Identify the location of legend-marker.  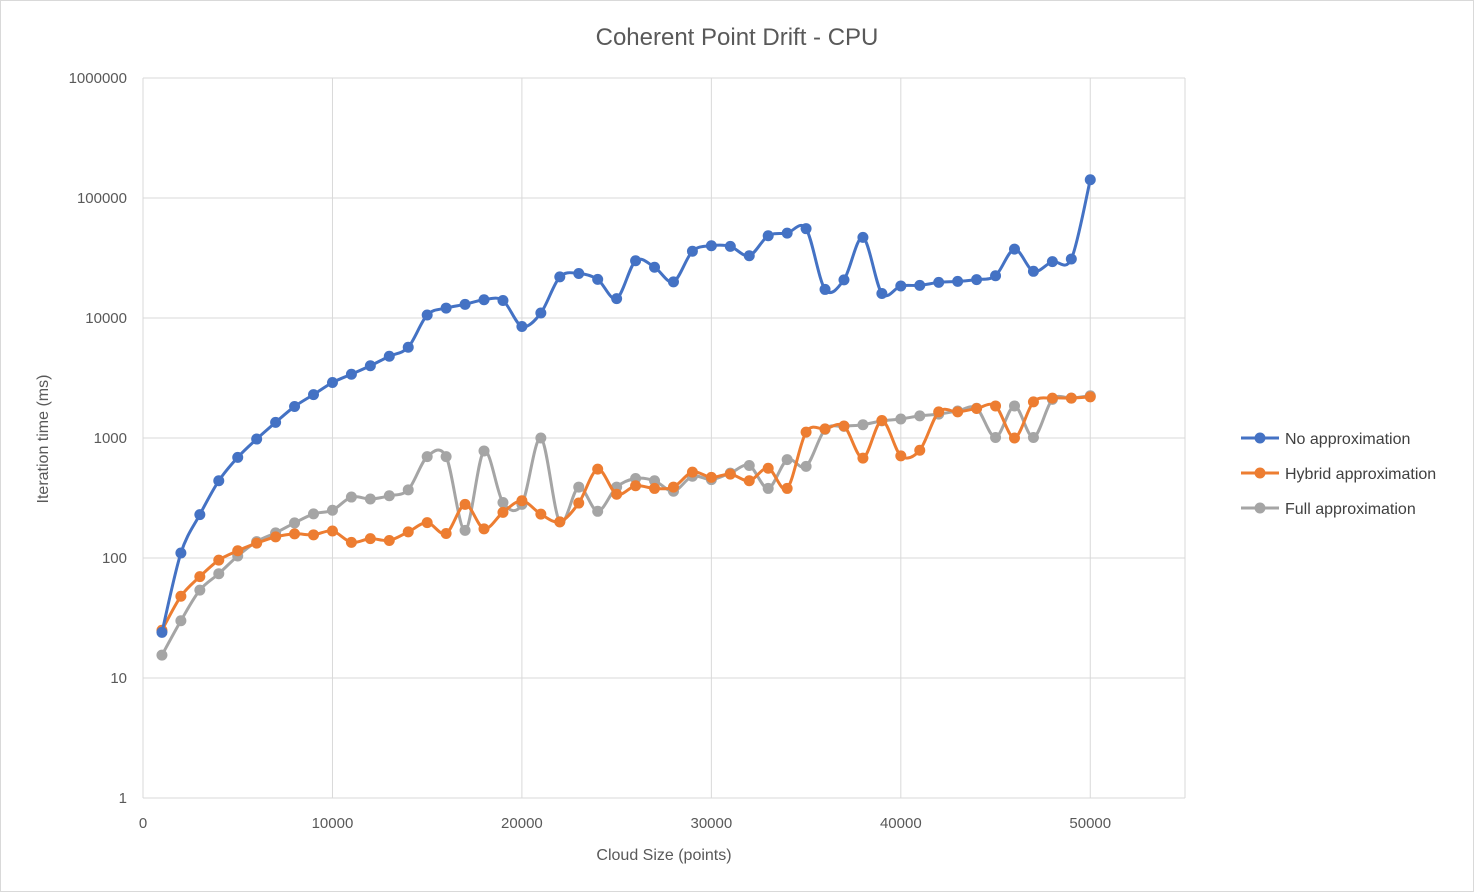
(1260, 508).